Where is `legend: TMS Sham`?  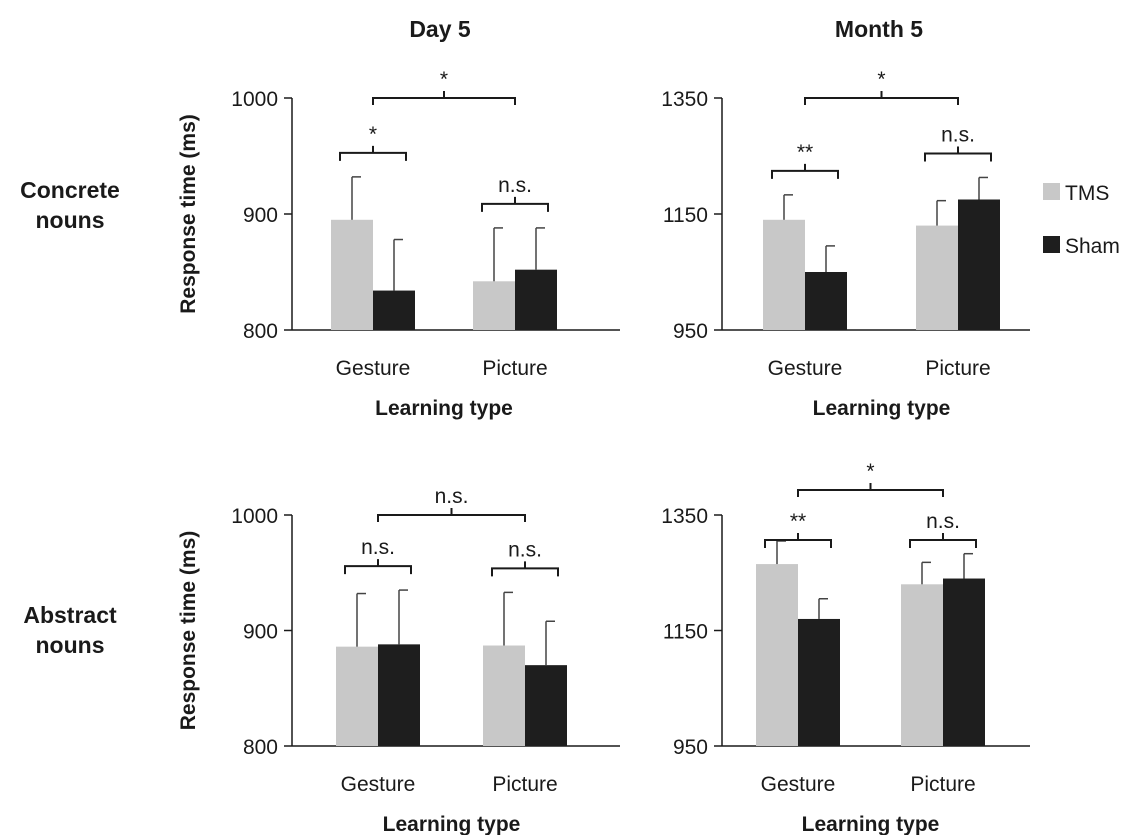
legend: TMS Sham is located at coordinates (1081, 220).